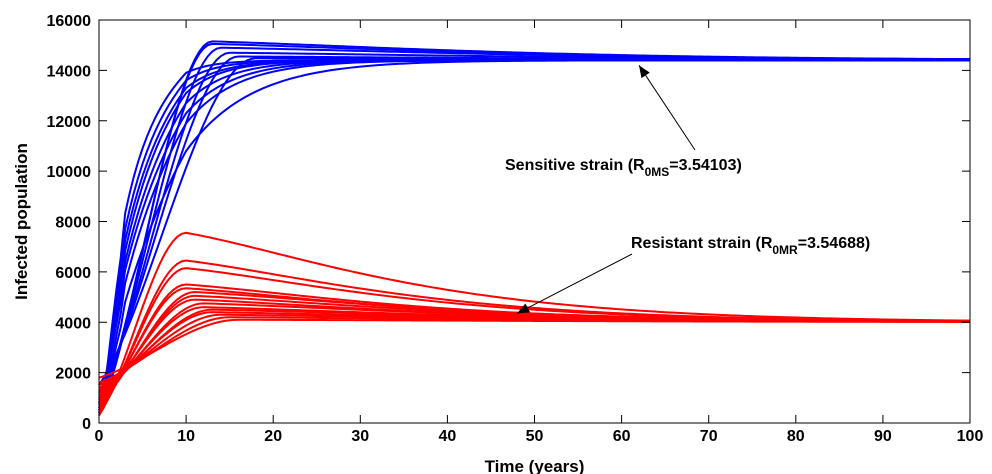  What do you see at coordinates (702, 243) in the screenshot?
I see `resistant-label-prefix: Resistant strain (R` at bounding box center [702, 243].